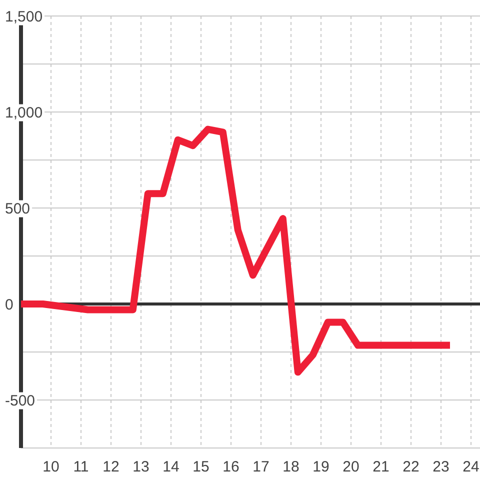 This screenshot has width=480, height=480. Describe the element at coordinates (201, 467) in the screenshot. I see `x-tick-label: 15` at that location.